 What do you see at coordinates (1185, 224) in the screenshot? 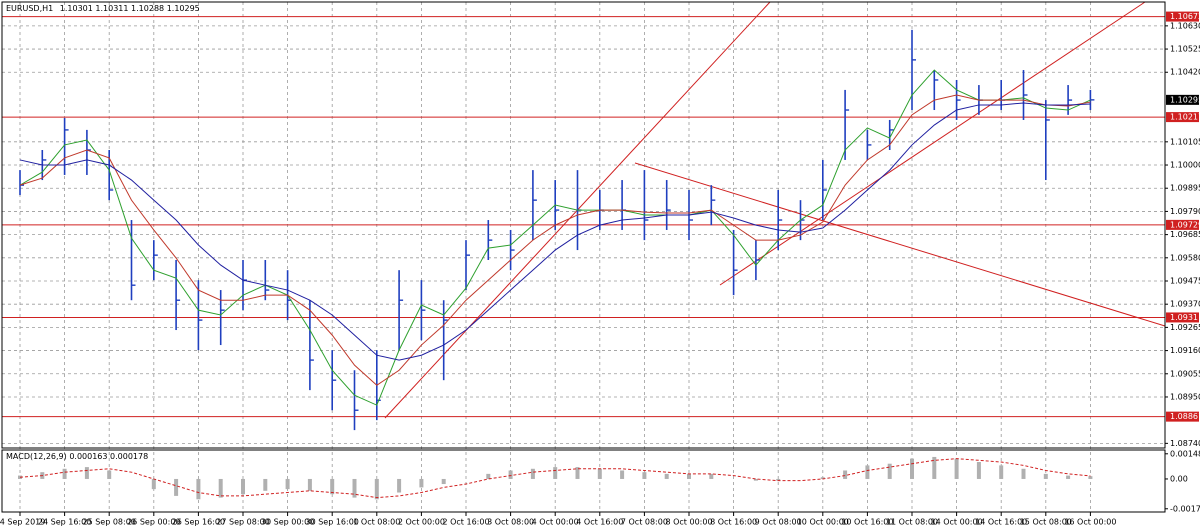
I see `level-label: 1.09729` at bounding box center [1185, 224].